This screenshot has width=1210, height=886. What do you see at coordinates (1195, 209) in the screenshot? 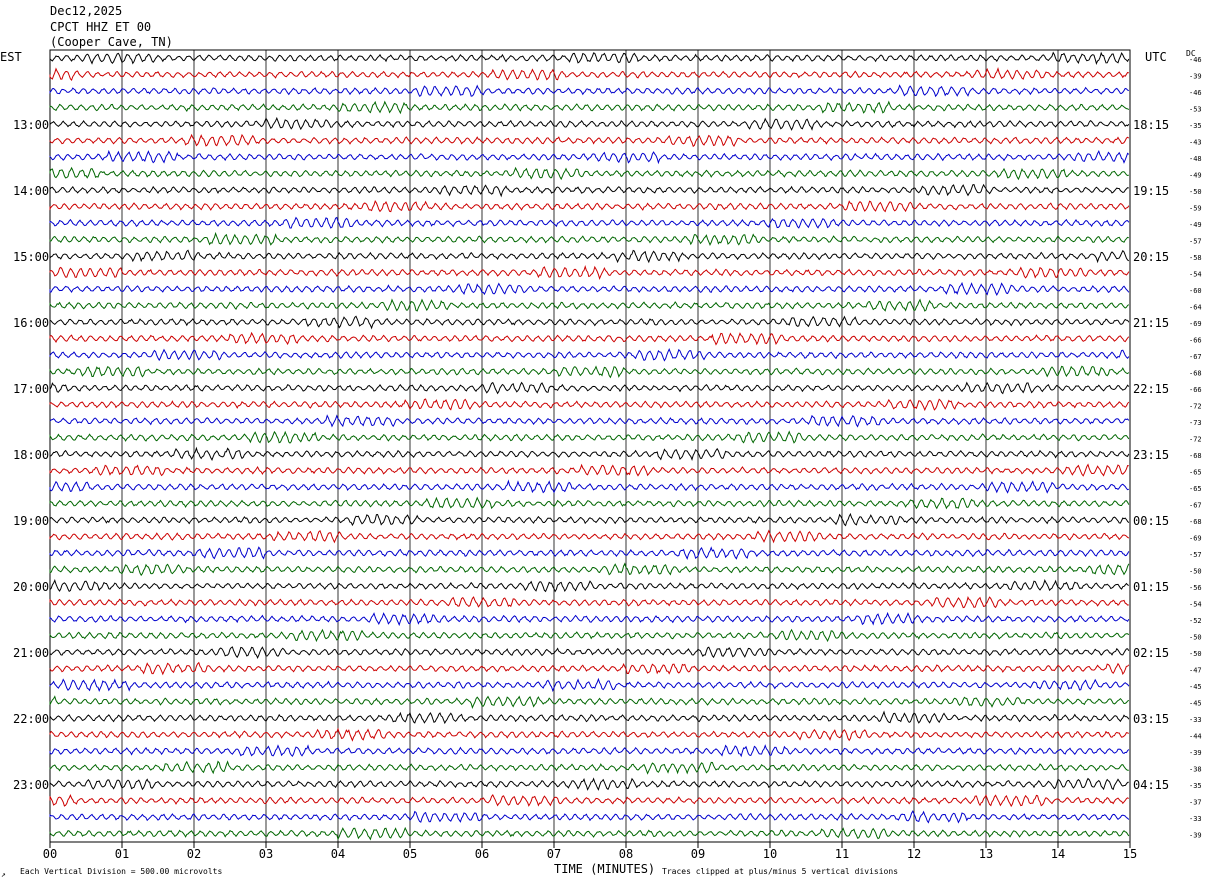
I see `dc-offset-label: -59` at bounding box center [1195, 209].